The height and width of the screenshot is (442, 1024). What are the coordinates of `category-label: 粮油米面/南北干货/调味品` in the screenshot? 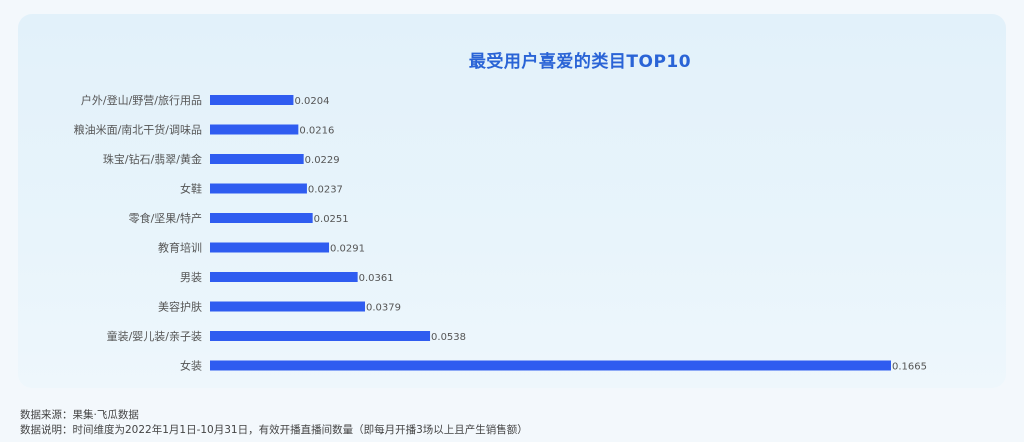 It's located at (138, 130).